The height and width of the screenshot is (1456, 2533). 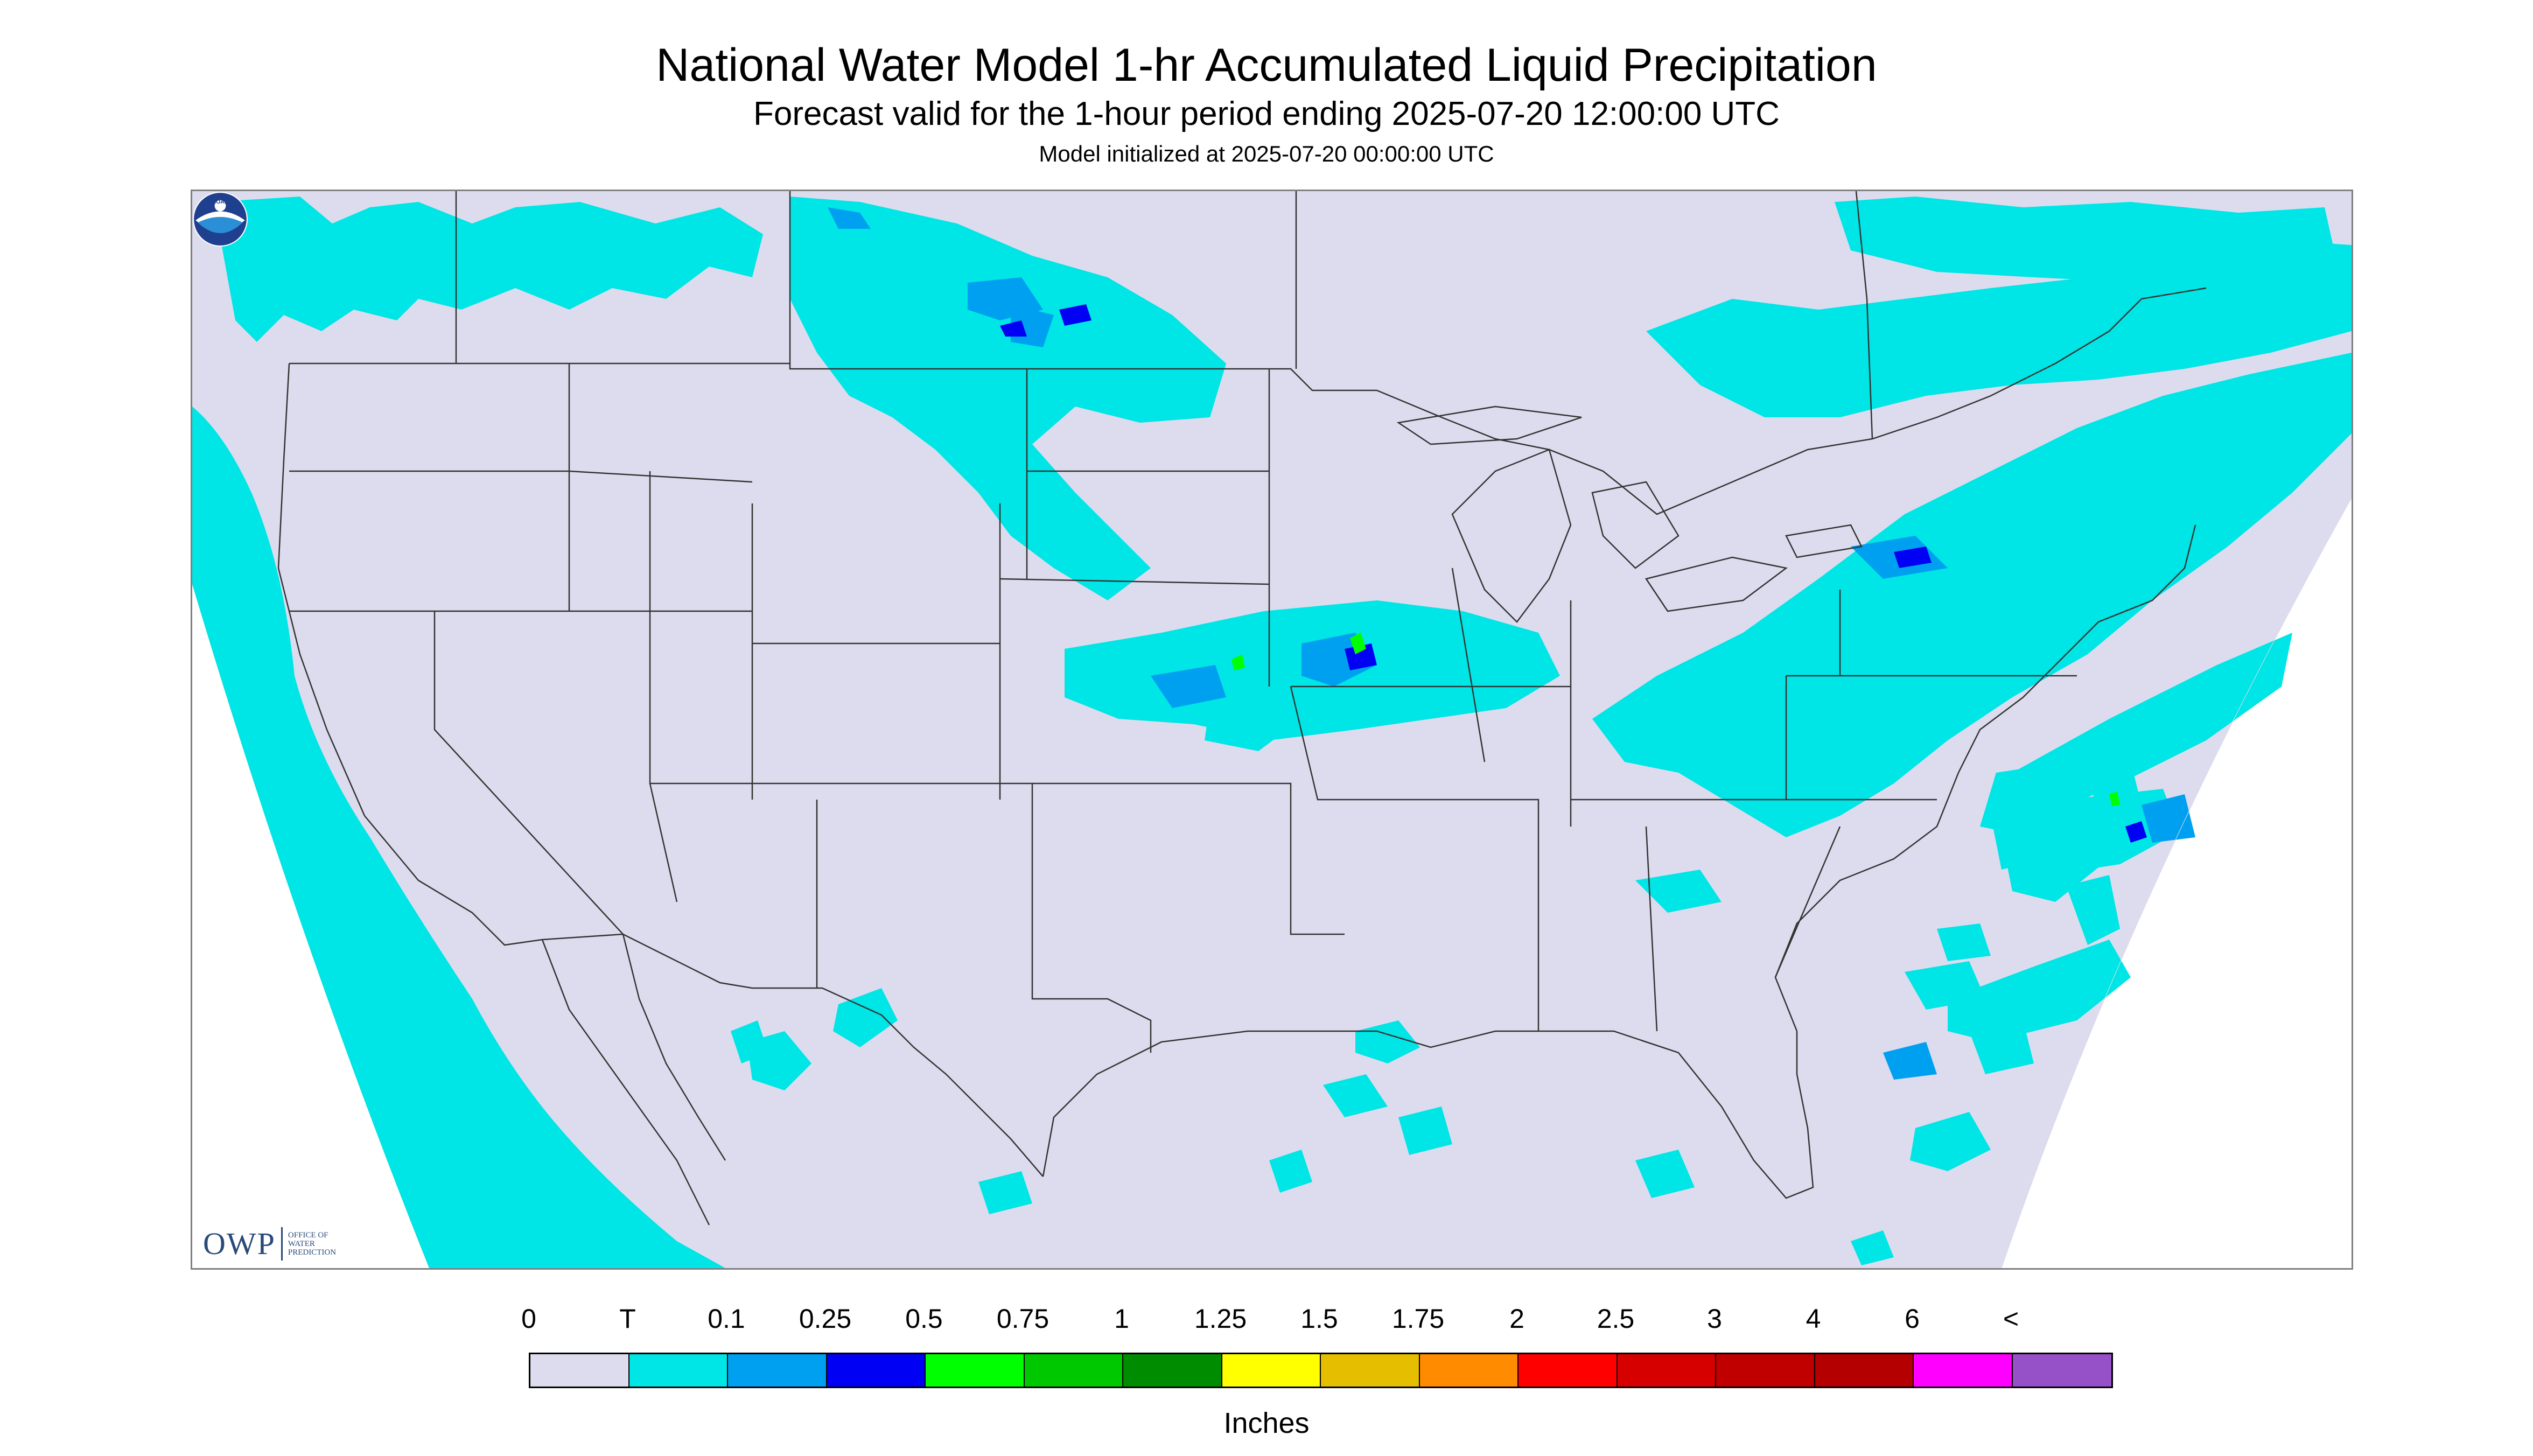 What do you see at coordinates (1616, 1319) in the screenshot?
I see `legend-label: 2.5` at bounding box center [1616, 1319].